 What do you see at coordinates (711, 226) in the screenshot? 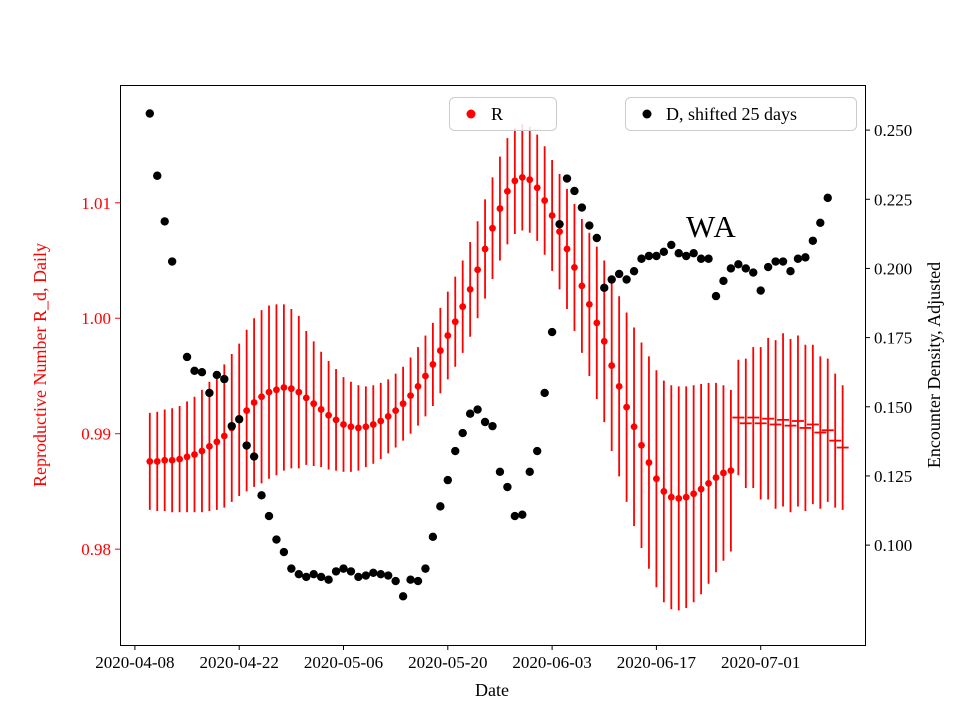
I see `state-annotation: WA` at bounding box center [711, 226].